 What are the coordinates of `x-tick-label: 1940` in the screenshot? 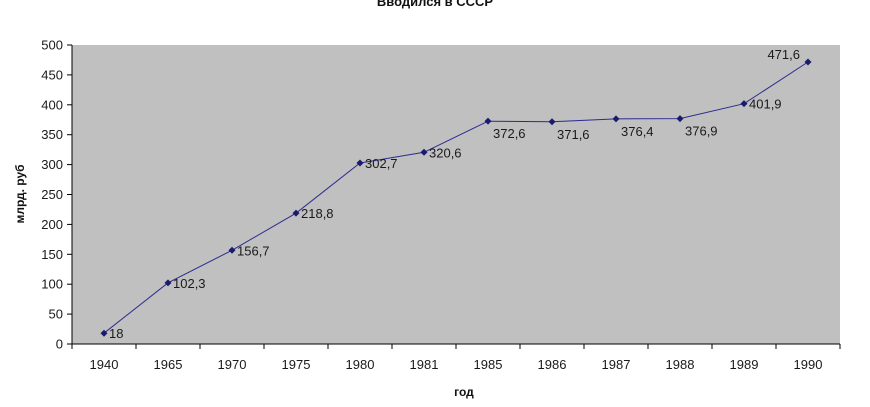 It's located at (104, 364).